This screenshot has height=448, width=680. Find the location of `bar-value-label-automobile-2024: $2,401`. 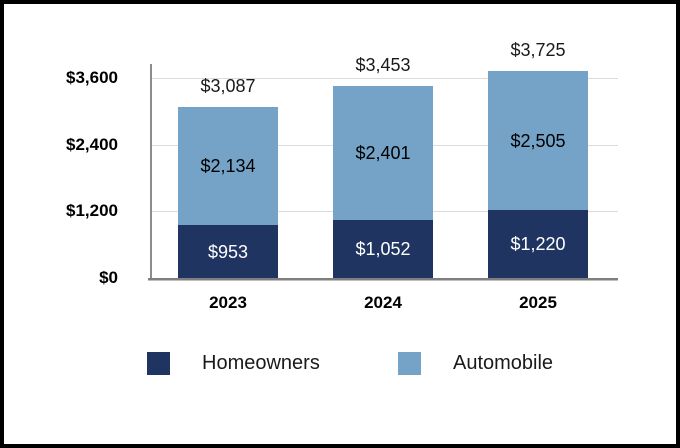

bar-value-label-automobile-2024: $2,401 is located at coordinates (383, 153).